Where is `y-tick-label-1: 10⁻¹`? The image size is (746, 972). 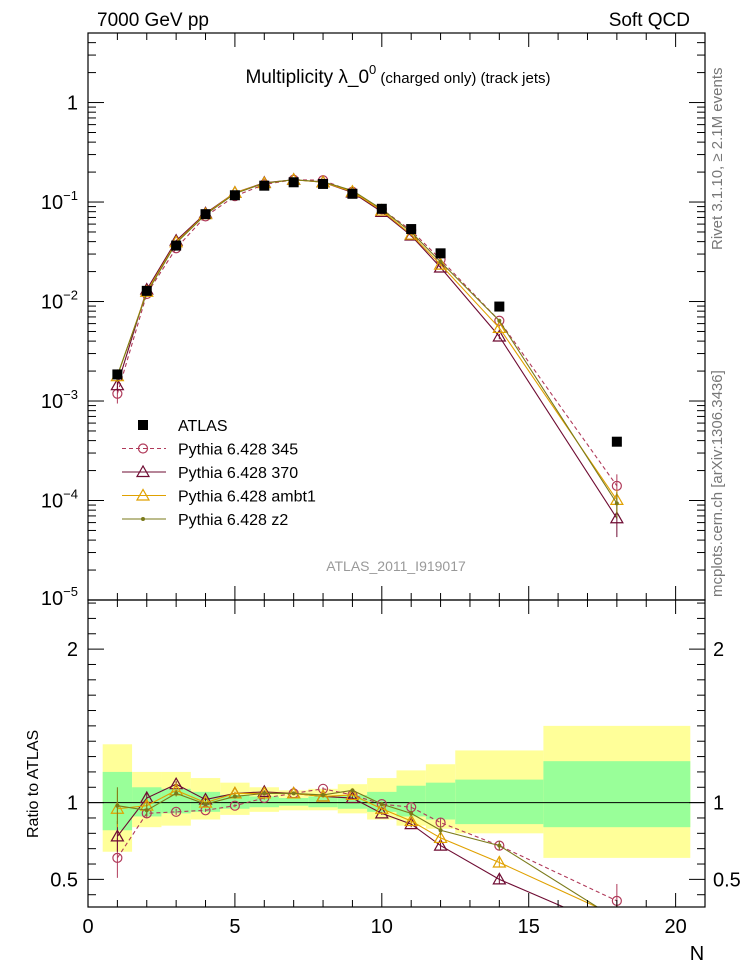 y-tick-label-1: 10⁻¹ is located at coordinates (59, 201).